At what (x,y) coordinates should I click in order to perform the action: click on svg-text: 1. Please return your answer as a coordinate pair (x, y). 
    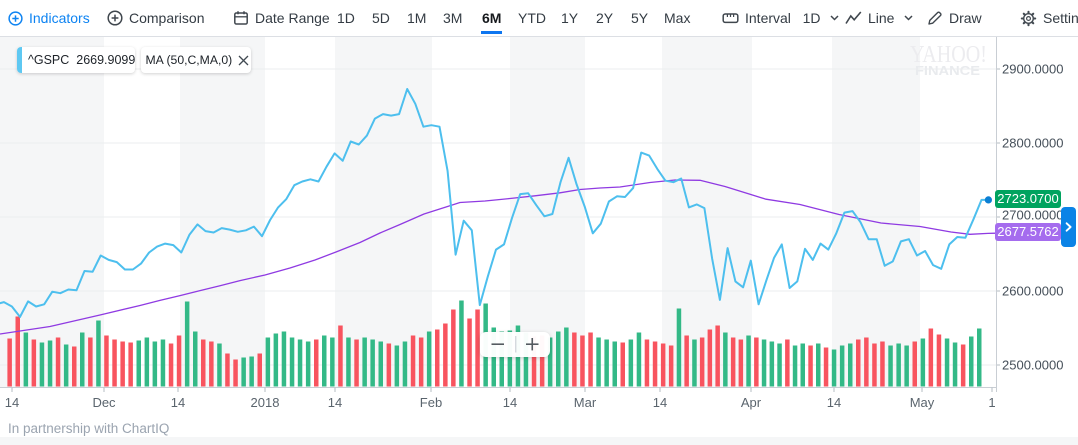
    Looking at the image, I should click on (991, 402).